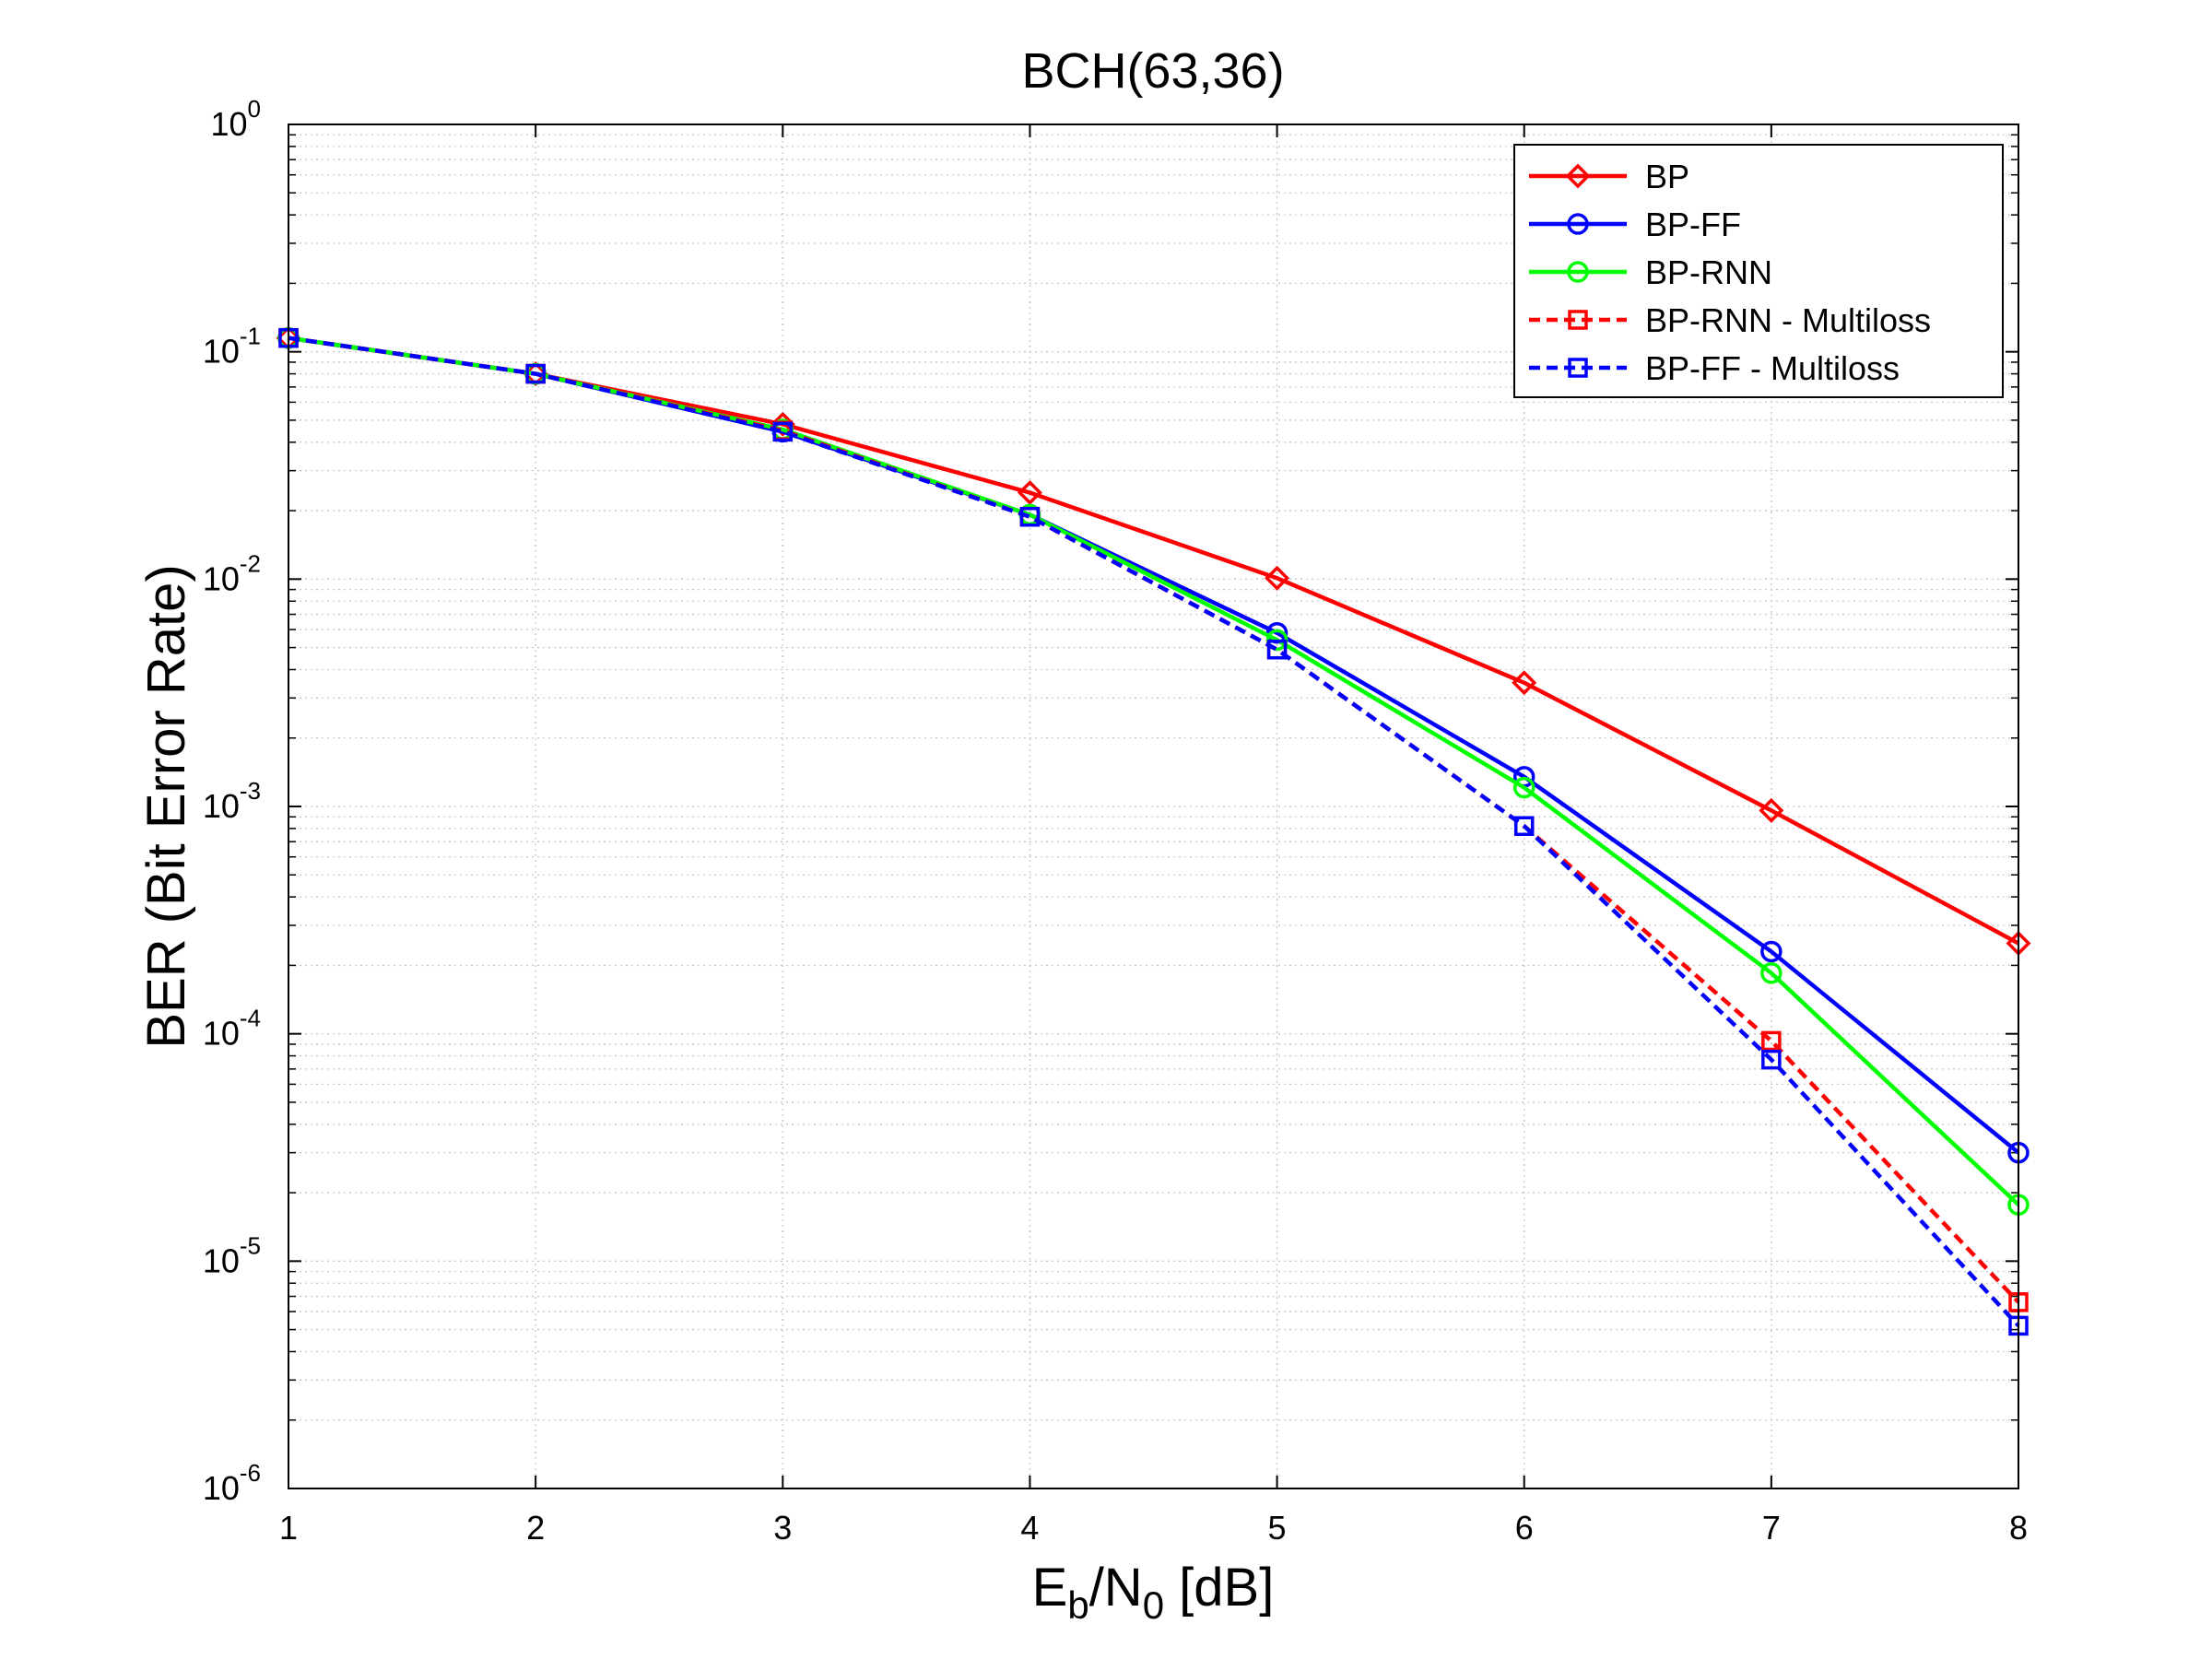 The height and width of the screenshot is (1659, 2212). What do you see at coordinates (232, 1255) in the screenshot?
I see `y-tick-label: 10⁻⁵` at bounding box center [232, 1255].